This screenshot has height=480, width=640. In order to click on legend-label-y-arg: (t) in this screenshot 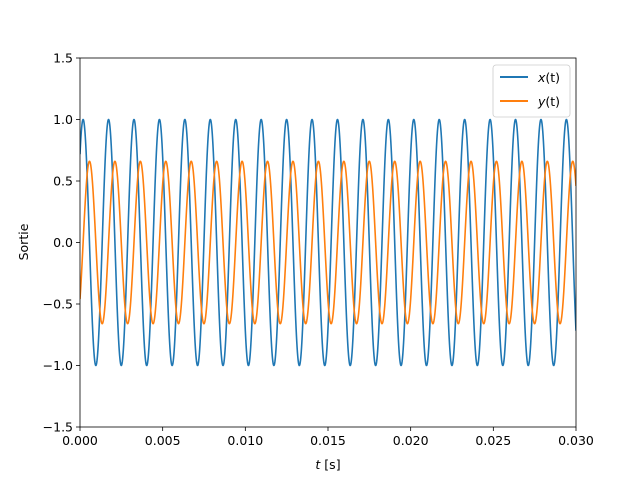, I will do `click(552, 101)`.